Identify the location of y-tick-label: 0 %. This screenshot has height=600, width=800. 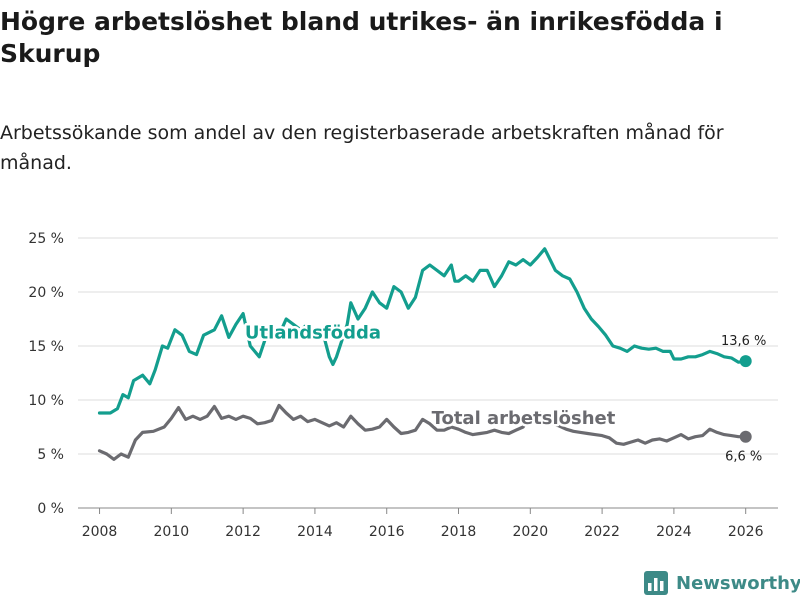
(50, 509).